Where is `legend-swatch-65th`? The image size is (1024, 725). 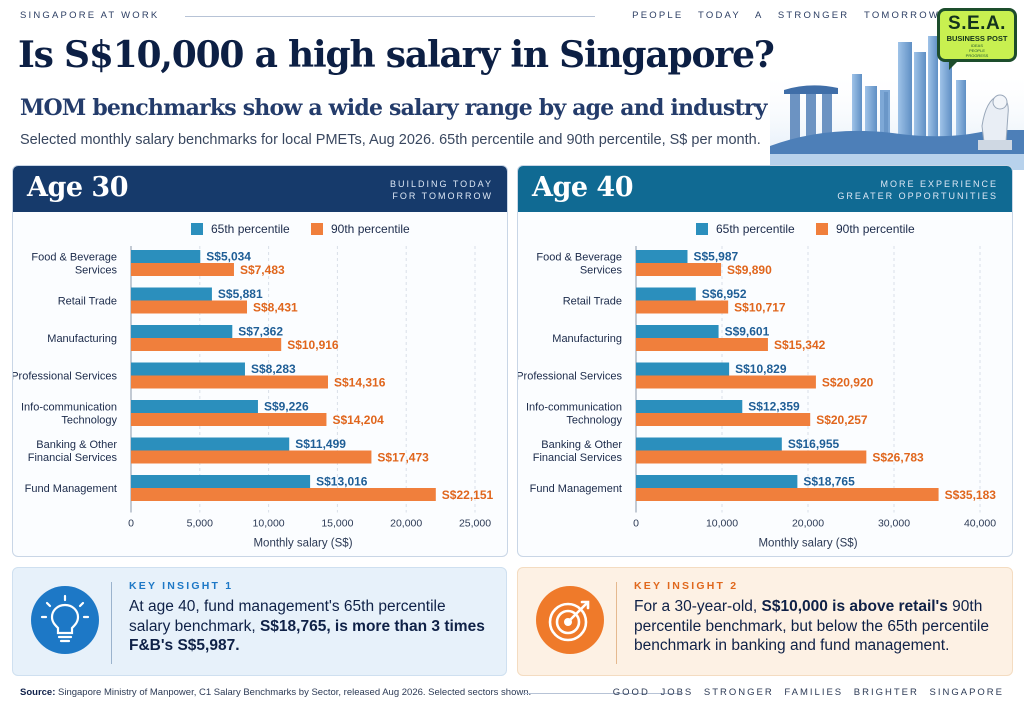
legend-swatch-65th is located at coordinates (197, 229).